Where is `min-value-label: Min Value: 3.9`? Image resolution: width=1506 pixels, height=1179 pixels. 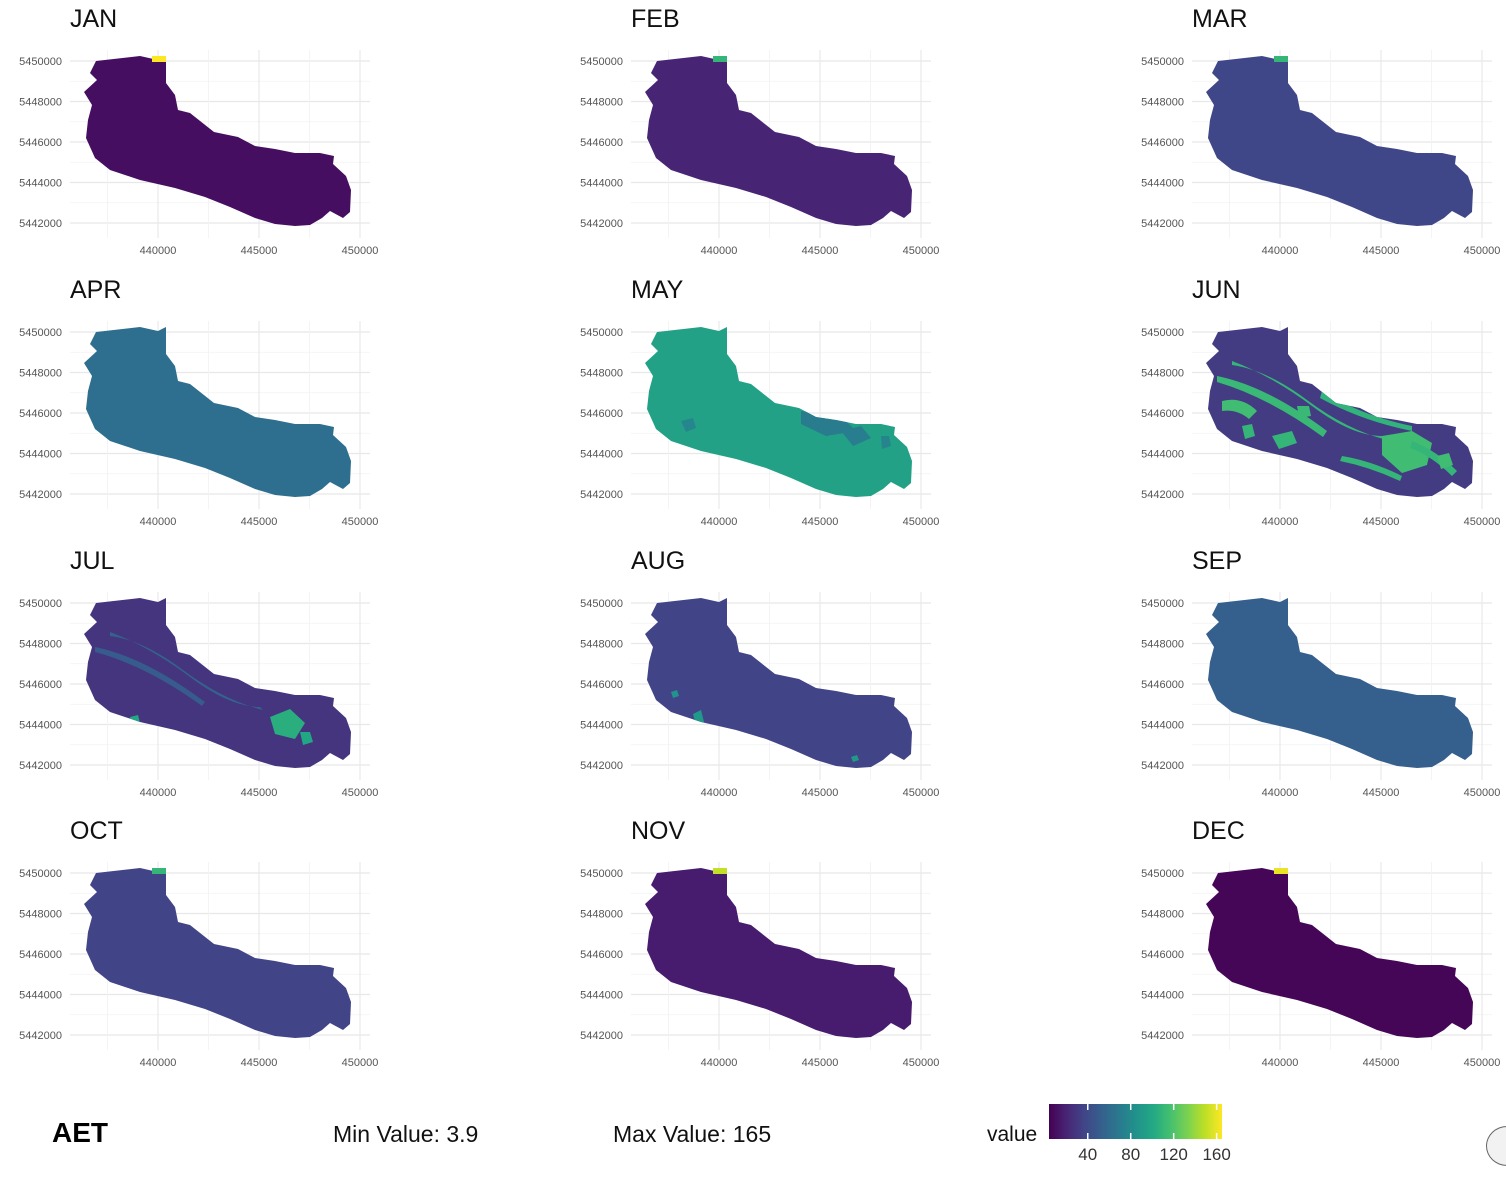 min-value-label: Min Value: 3.9 is located at coordinates (406, 1134).